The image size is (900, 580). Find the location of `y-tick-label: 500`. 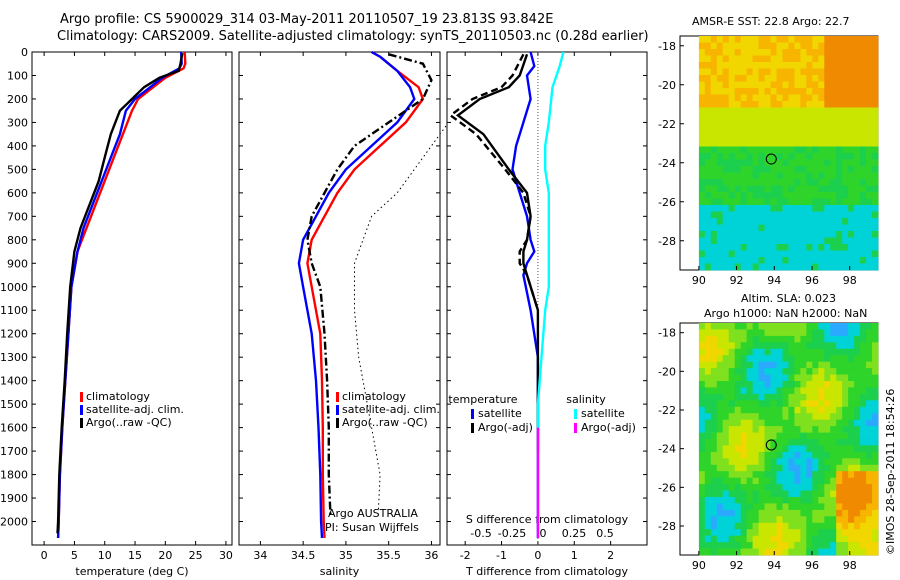

y-tick-label: 500 is located at coordinates (17, 169).